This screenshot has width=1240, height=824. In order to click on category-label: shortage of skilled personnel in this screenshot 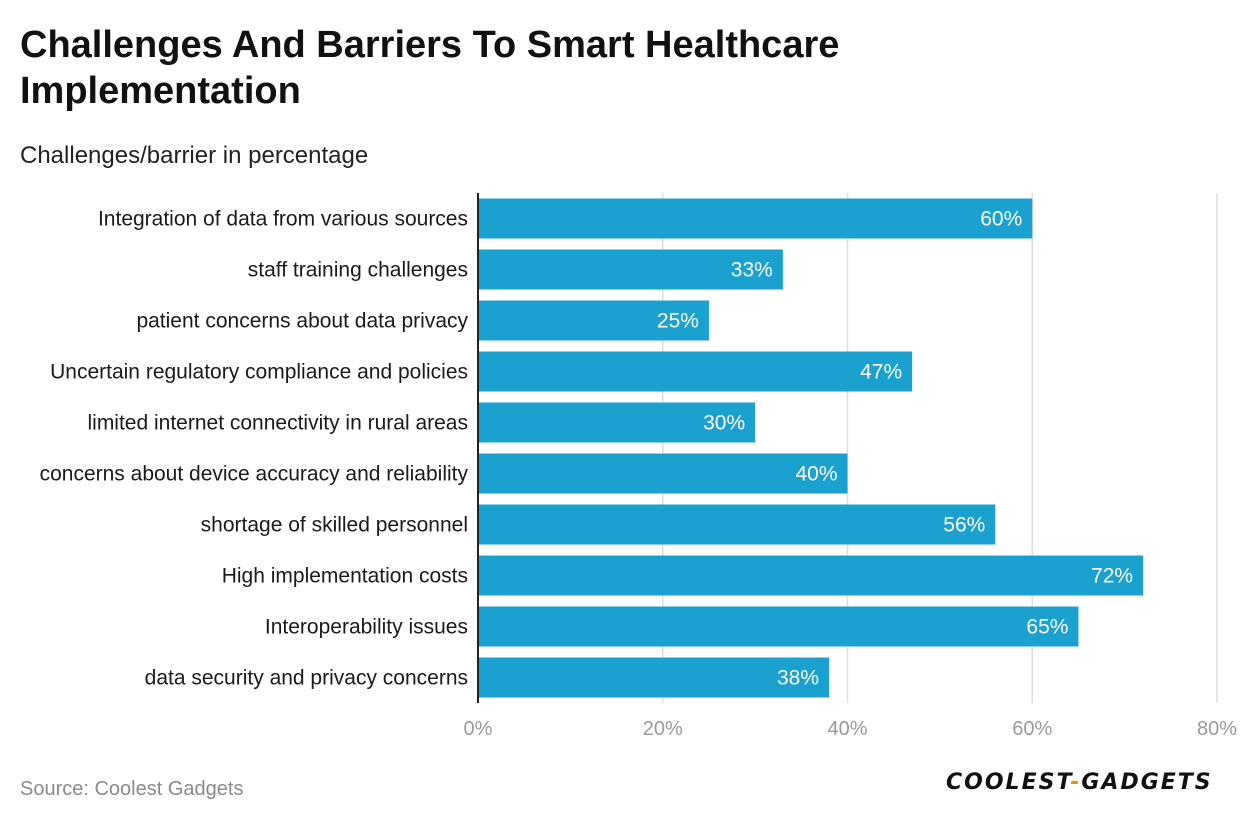, I will do `click(334, 525)`.